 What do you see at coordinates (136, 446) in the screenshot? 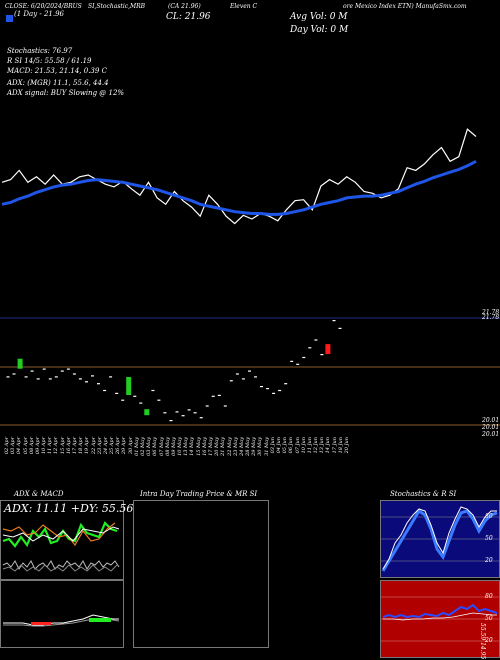
I see `date-tick-label: 01 May` at bounding box center [136, 446].